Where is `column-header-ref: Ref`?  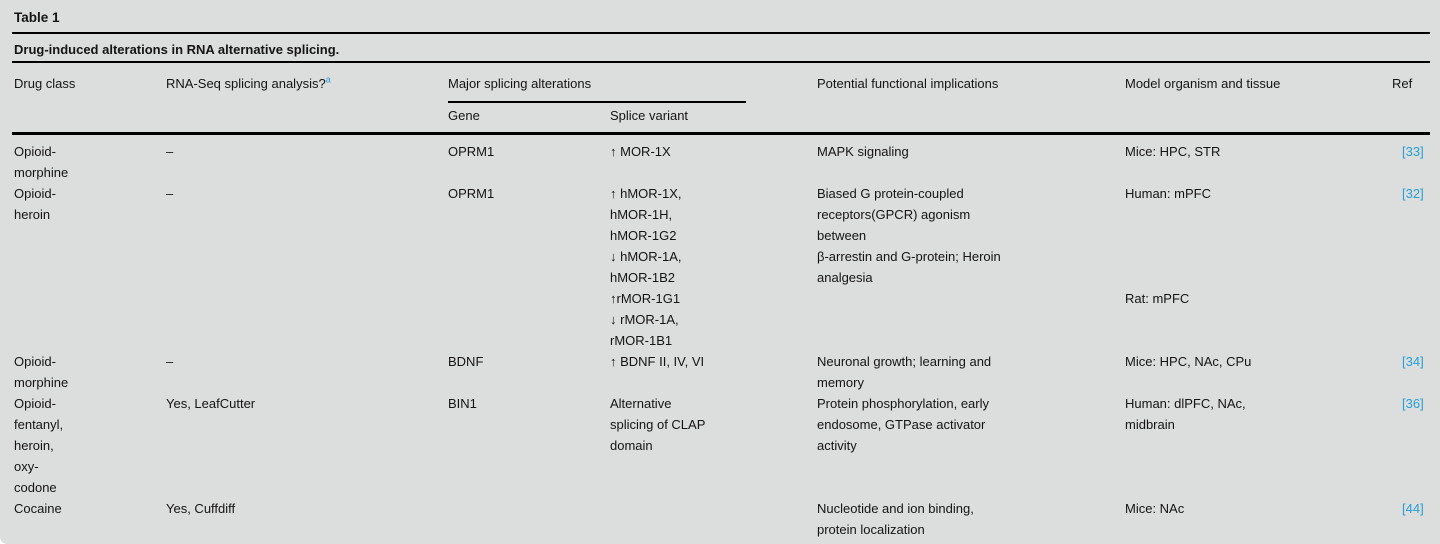
column-header-ref: Ref is located at coordinates (1402, 83).